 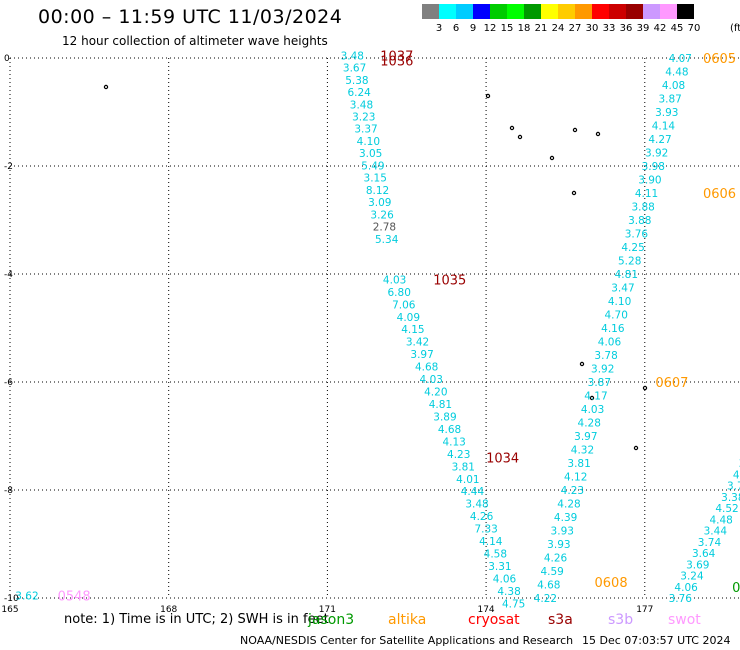 What do you see at coordinates (502, 459) in the screenshot?
I see `pass-time-label: 1034` at bounding box center [502, 459].